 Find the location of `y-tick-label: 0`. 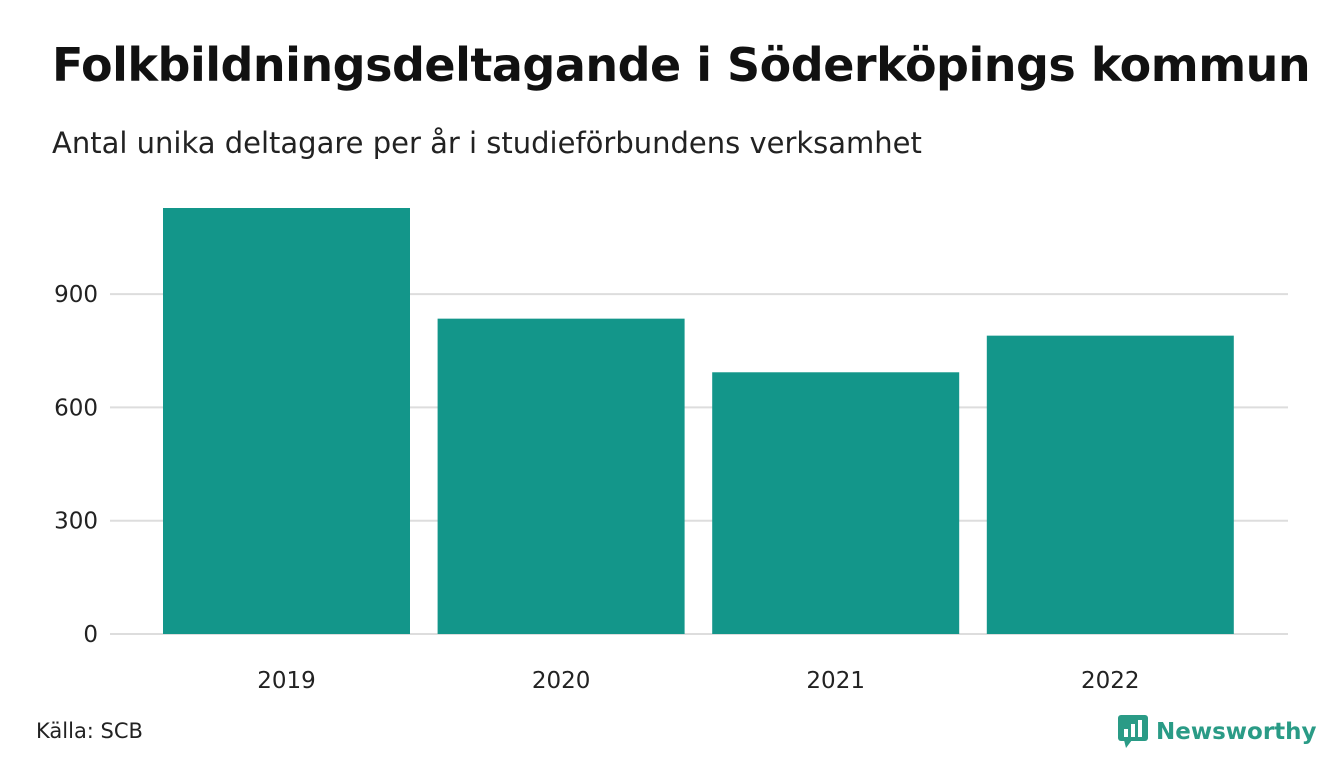

y-tick-label: 0 is located at coordinates (90, 635).